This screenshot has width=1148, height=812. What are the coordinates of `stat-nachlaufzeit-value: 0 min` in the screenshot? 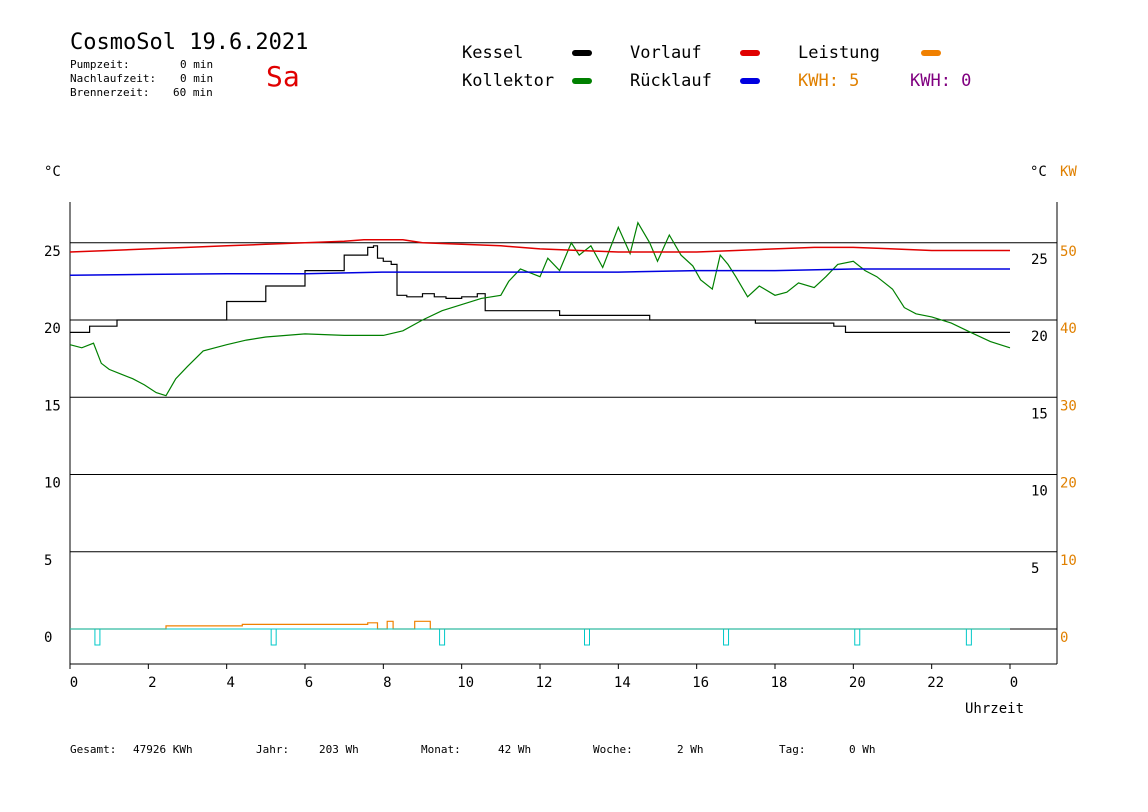 It's located at (197, 78).